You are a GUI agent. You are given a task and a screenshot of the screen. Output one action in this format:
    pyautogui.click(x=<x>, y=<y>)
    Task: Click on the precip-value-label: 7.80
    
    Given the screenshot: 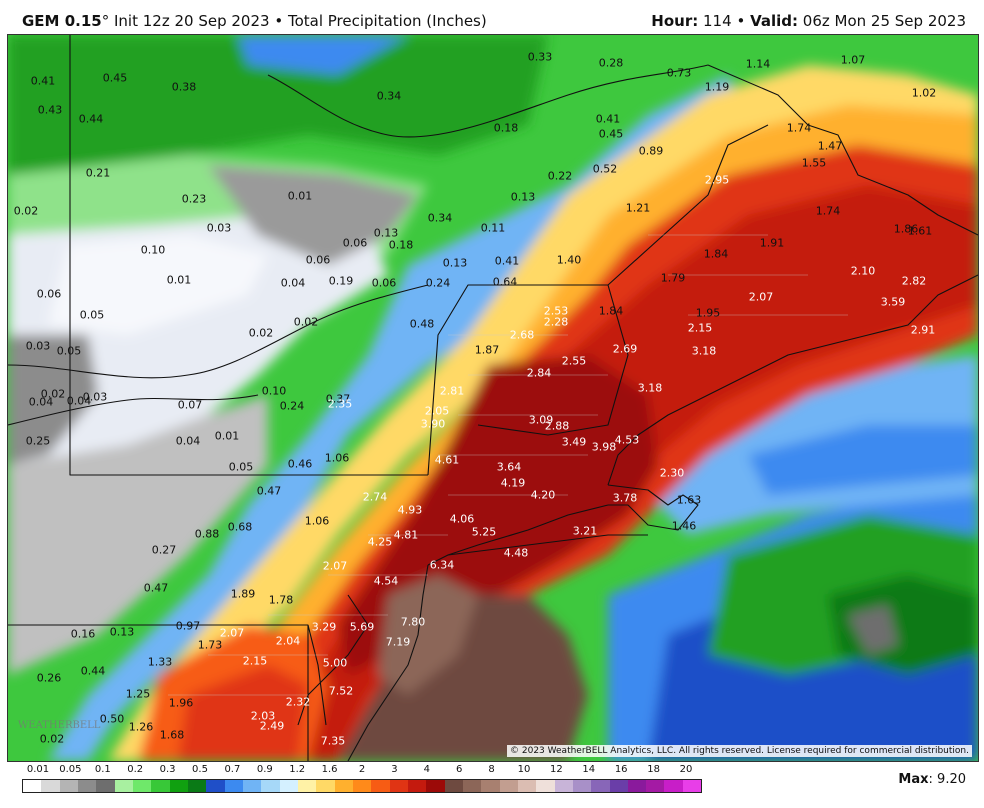 What is the action you would take?
    pyautogui.click(x=413, y=622)
    